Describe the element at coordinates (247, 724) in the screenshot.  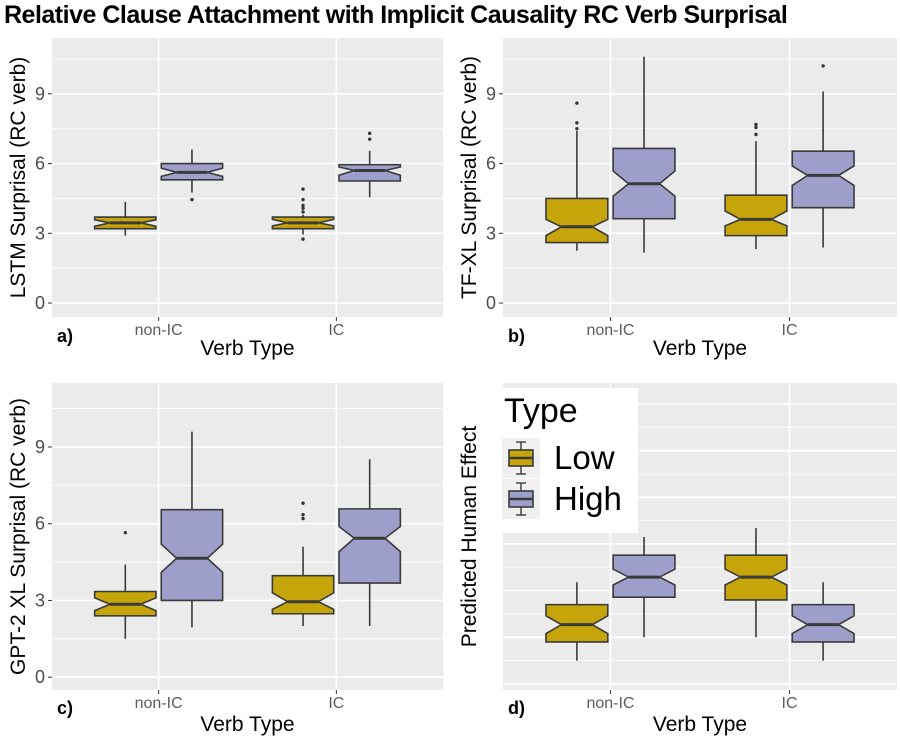
I see `panel-c-x-axis-title: Verb Type` at that location.